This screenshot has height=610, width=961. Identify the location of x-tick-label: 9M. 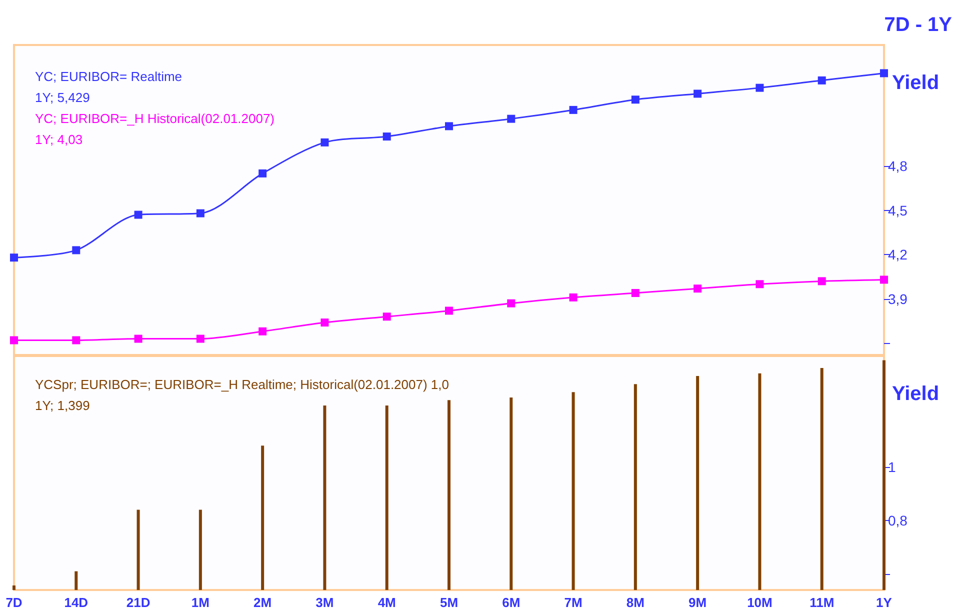
(697, 602).